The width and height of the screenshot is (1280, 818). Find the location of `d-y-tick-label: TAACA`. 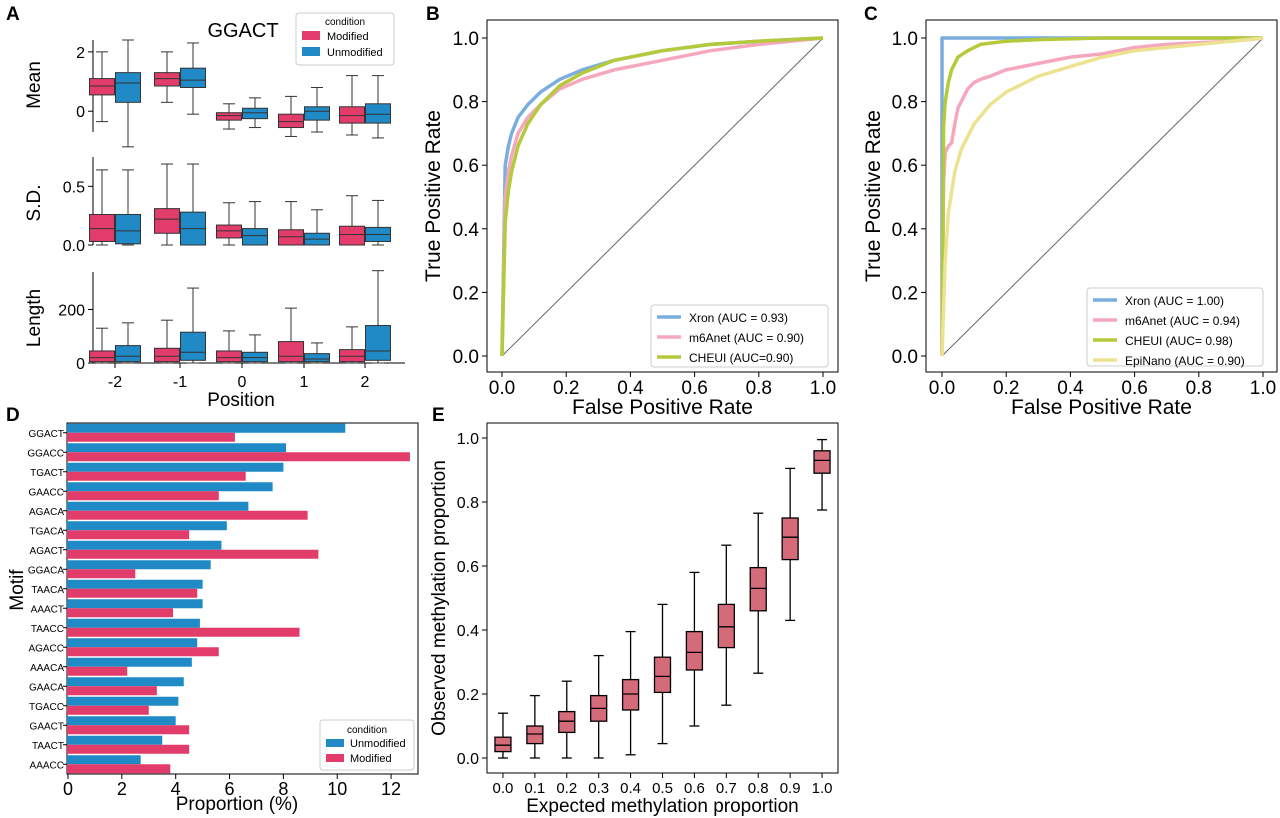

d-y-tick-label: TAACA is located at coordinates (47, 590).